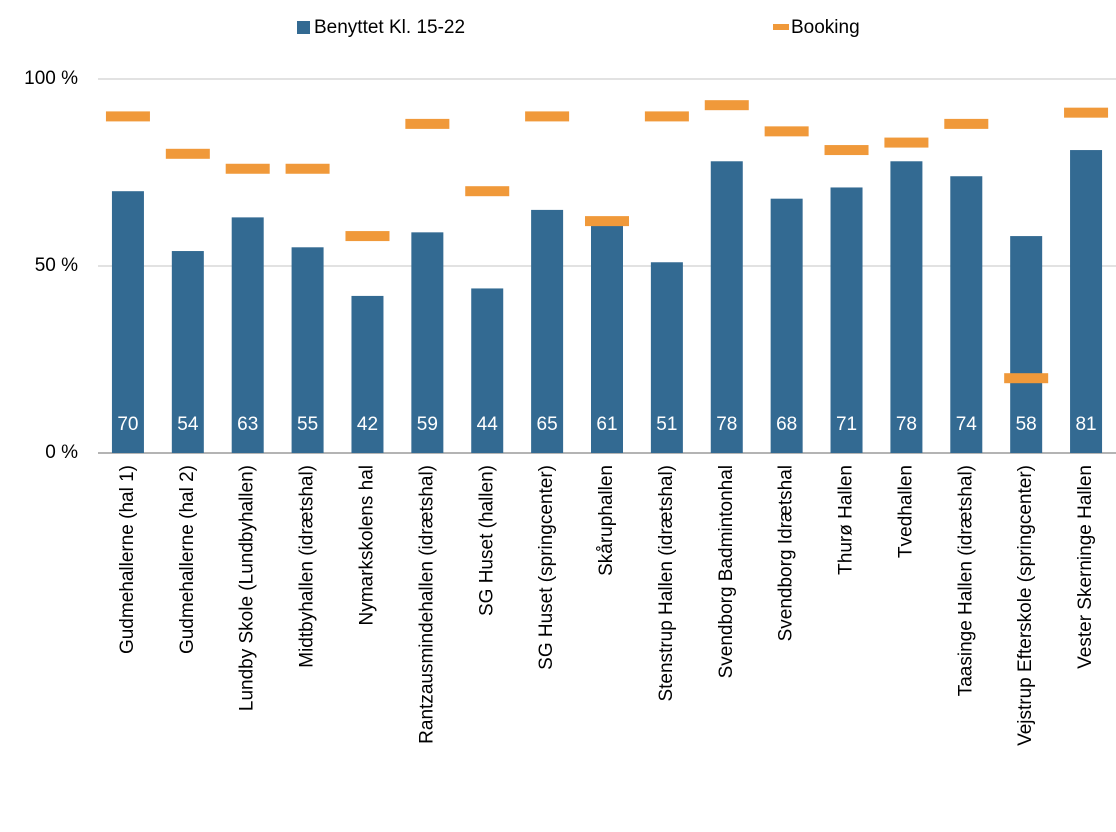 The image size is (1116, 832). I want to click on x-tick-label: Svendborg Badmintonhal, so click(726, 571).